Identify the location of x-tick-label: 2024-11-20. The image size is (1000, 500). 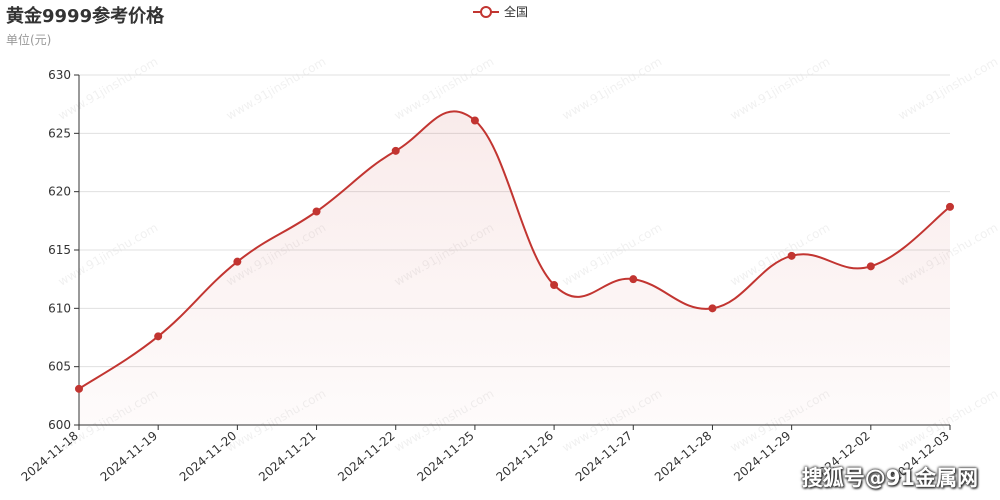
(208, 457).